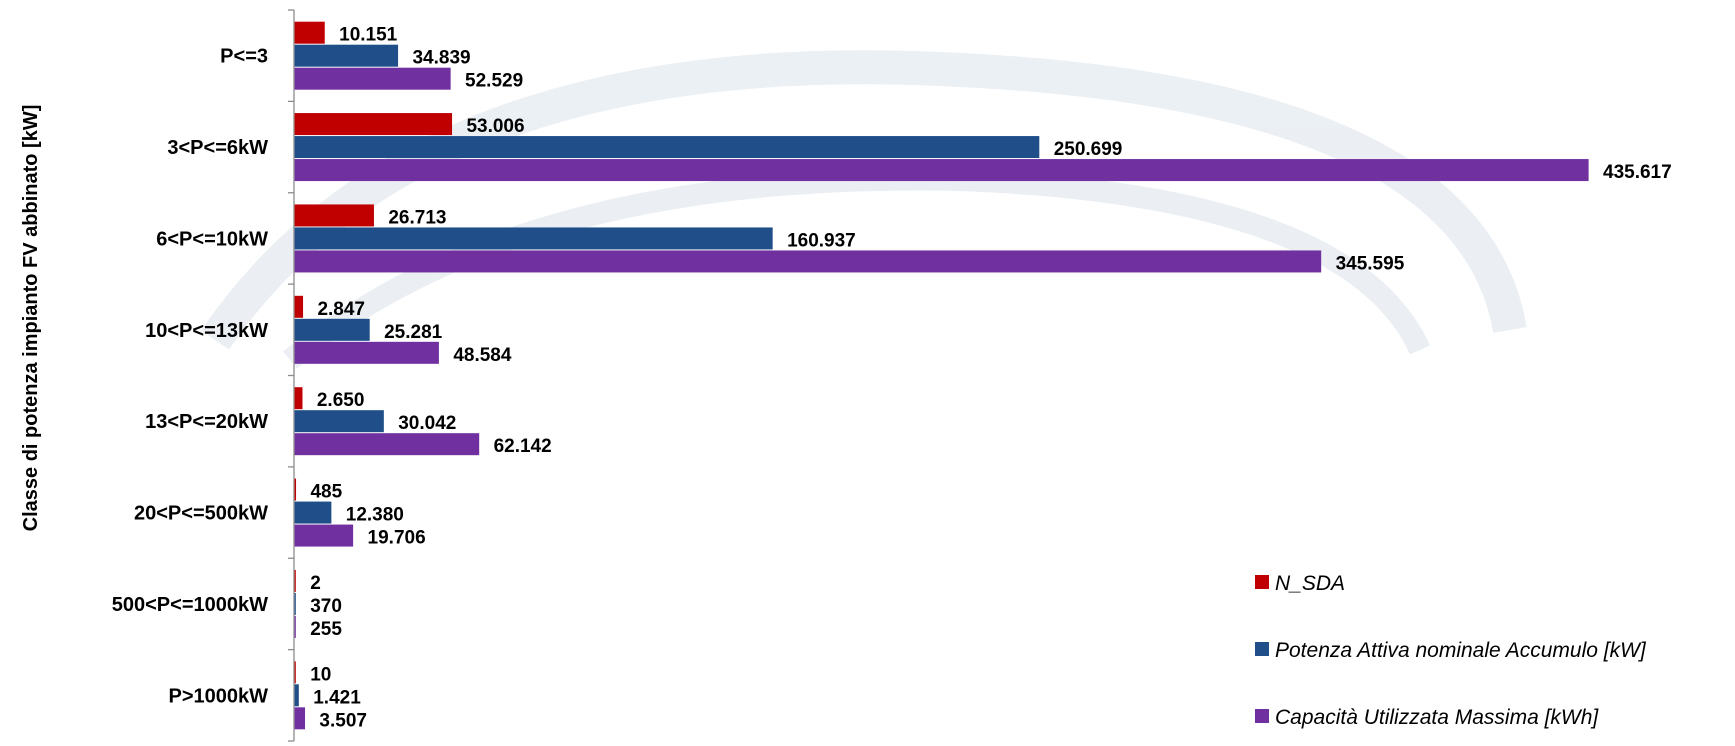  What do you see at coordinates (218, 696) in the screenshot?
I see `category-label: P>1000kW` at bounding box center [218, 696].